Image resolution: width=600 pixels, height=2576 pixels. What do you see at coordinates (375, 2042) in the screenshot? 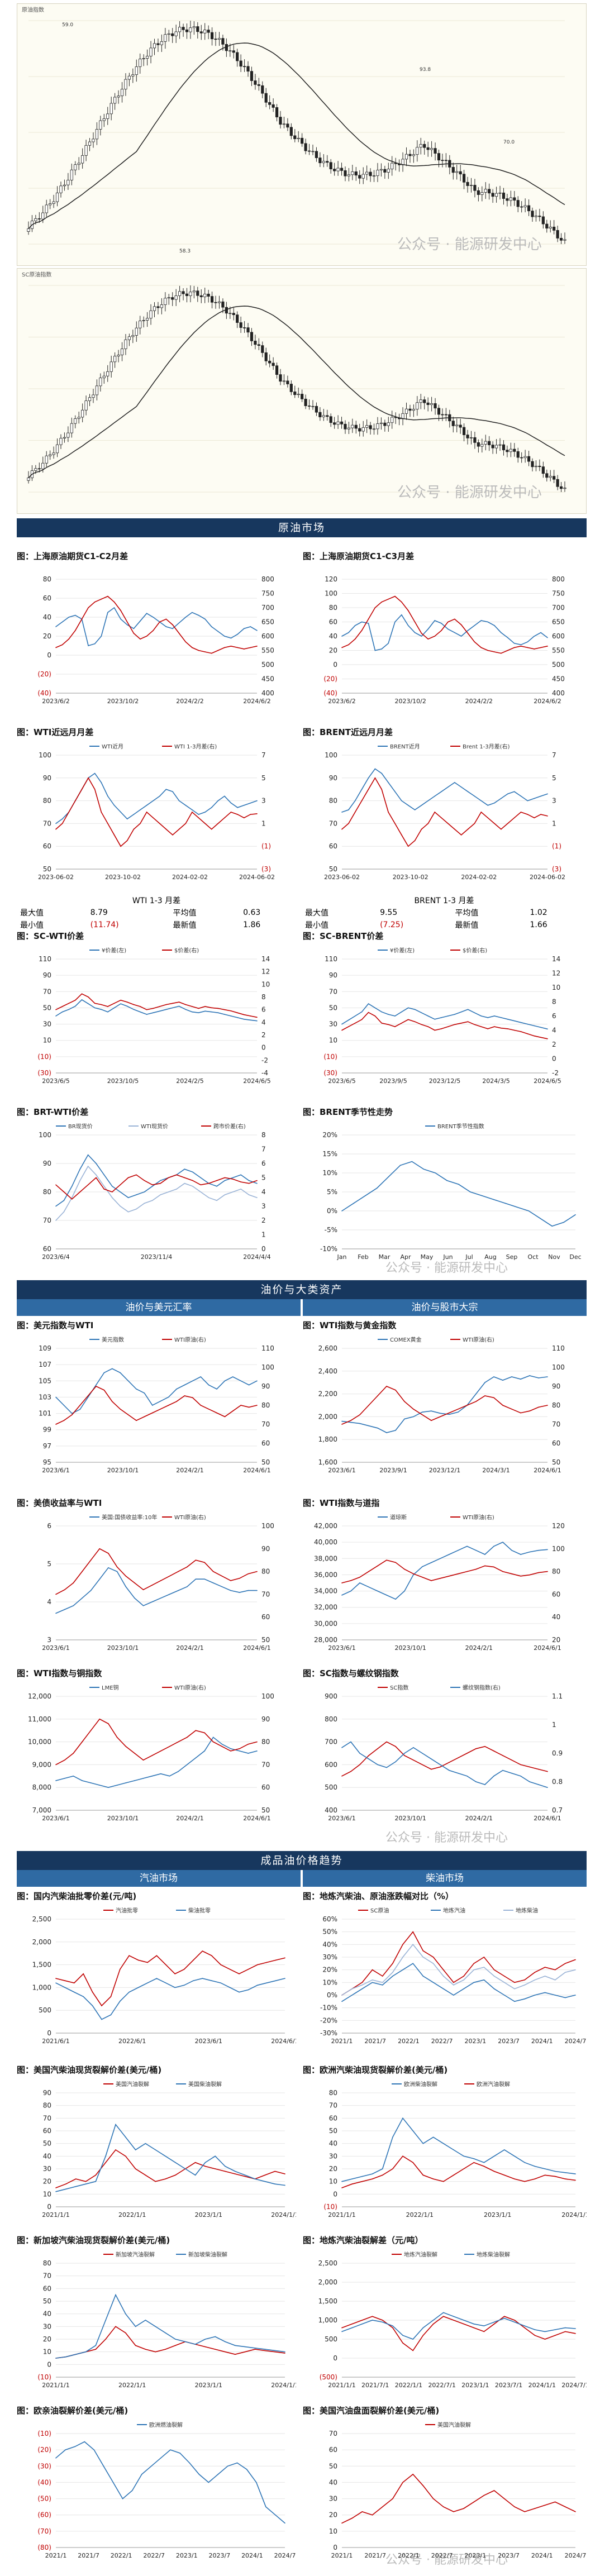
I see `x-tick-label: 2021/7` at bounding box center [375, 2042].